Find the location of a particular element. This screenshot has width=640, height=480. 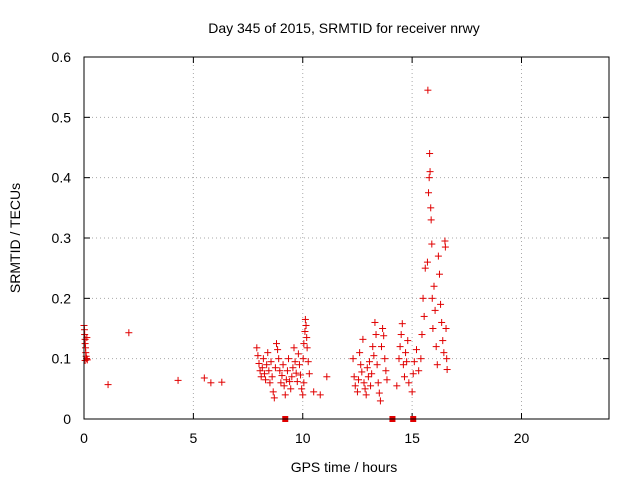

y-tick-label: 0.3 is located at coordinates (62, 238).